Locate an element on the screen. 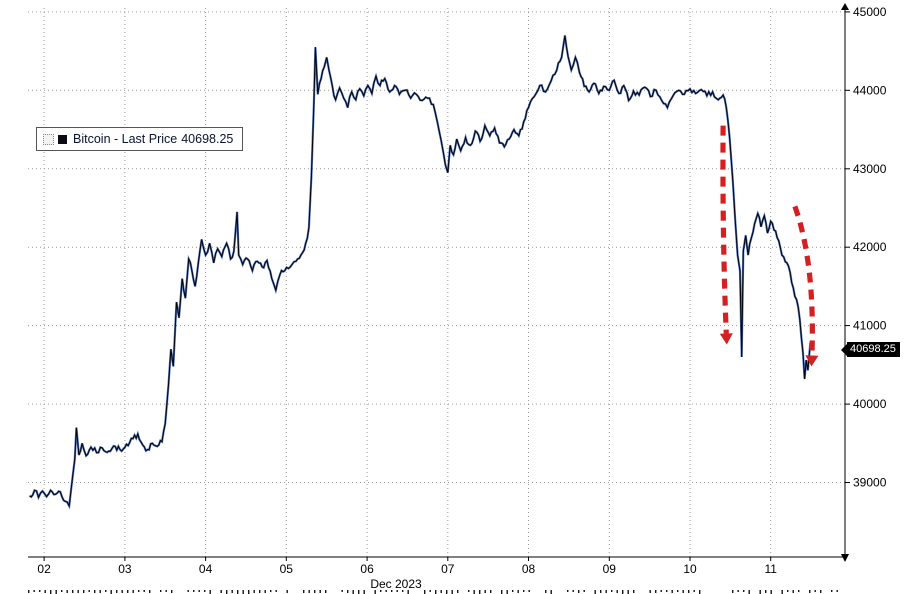 Image resolution: width=907 pixels, height=594 pixels. svg-text: 02 is located at coordinates (44, 569).